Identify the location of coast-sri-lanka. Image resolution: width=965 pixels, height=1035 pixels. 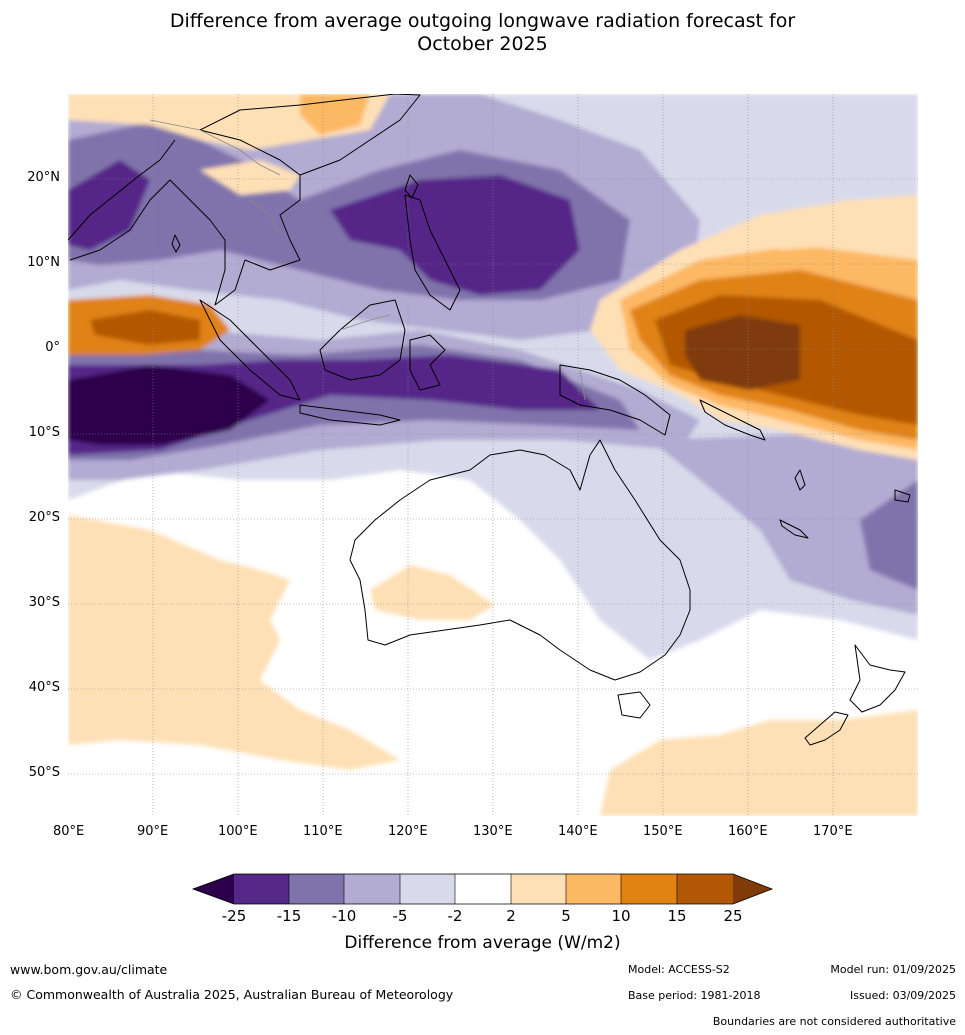
(176, 243).